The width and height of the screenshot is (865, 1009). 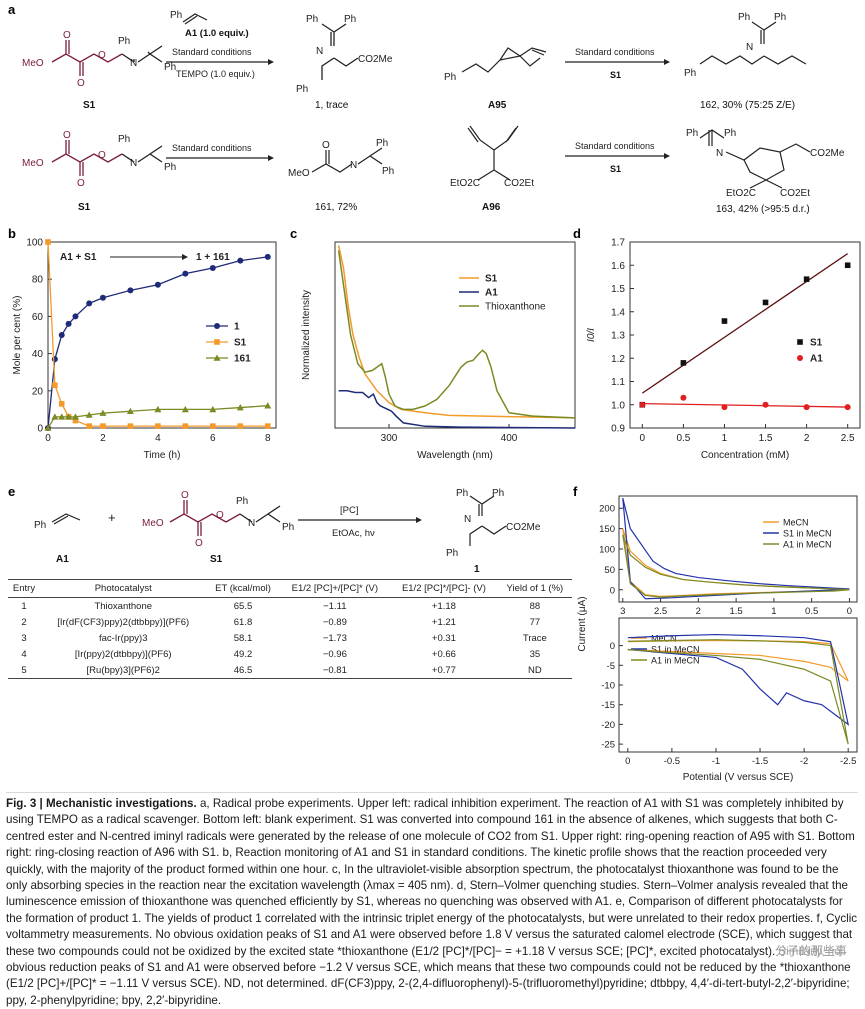 I want to click on y-tick-label: 1.7, so click(x=618, y=243).